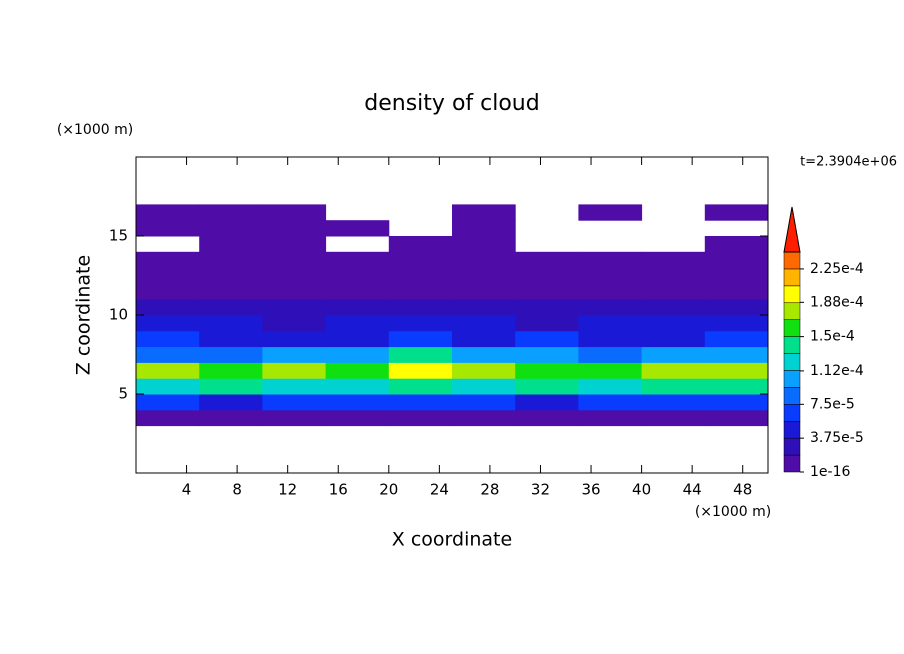  I want to click on time-annotation: t=2.3904e+06, so click(848, 162).